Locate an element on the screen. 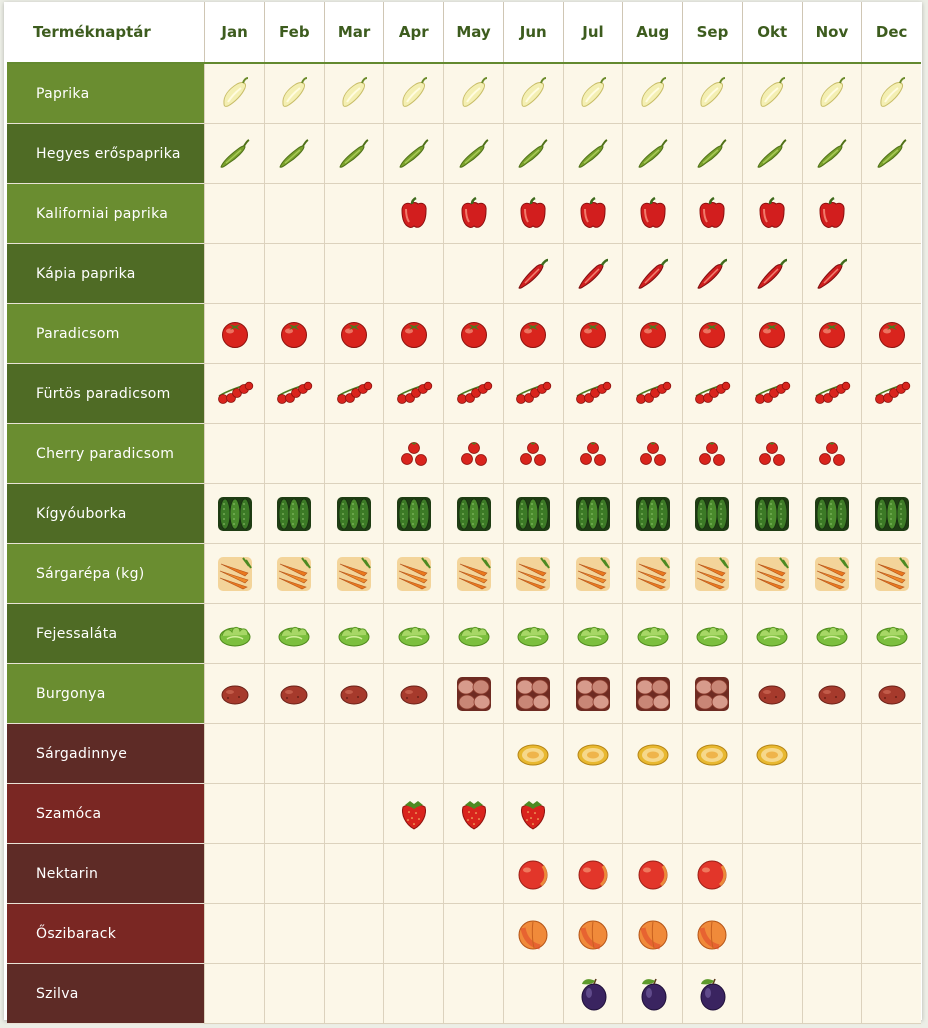  cell-mar is located at coordinates (353, 814).